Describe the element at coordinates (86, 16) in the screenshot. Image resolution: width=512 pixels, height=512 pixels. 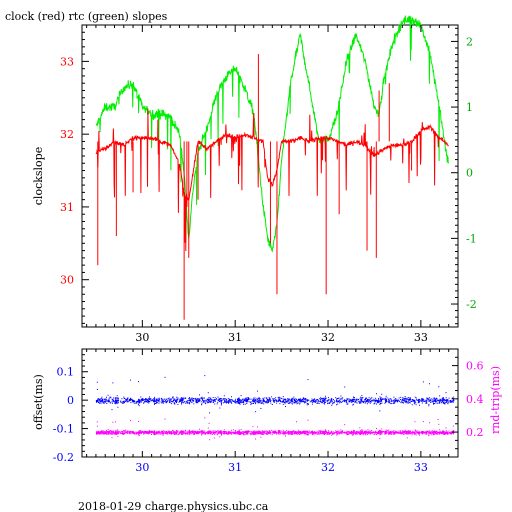
I see `figure-title: clock (red) rtc (green) slopes` at that location.